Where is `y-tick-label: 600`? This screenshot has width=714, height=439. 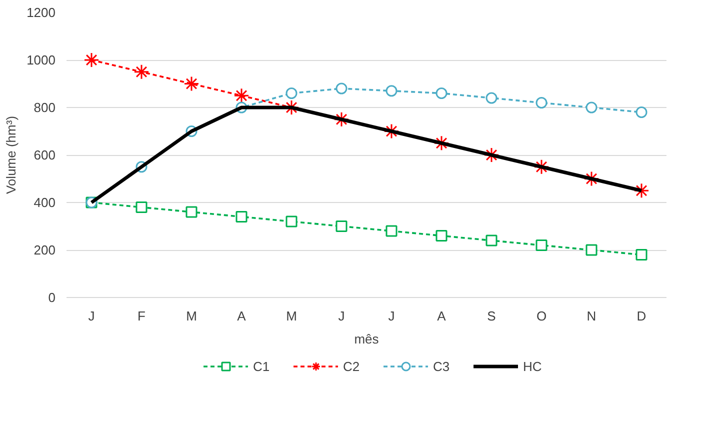 y-tick-label: 600 is located at coordinates (45, 155).